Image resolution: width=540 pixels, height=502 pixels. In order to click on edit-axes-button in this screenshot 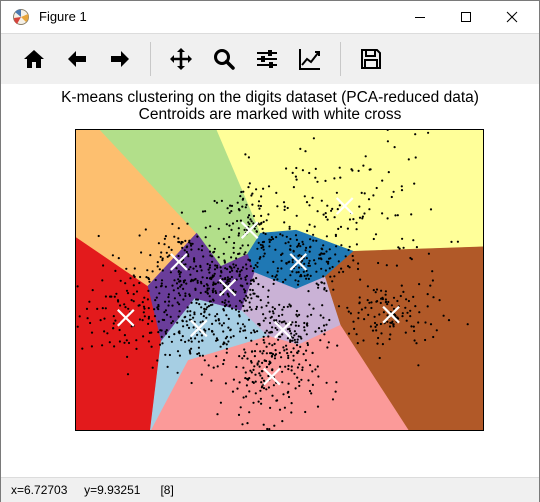, I will do `click(310, 59)`.